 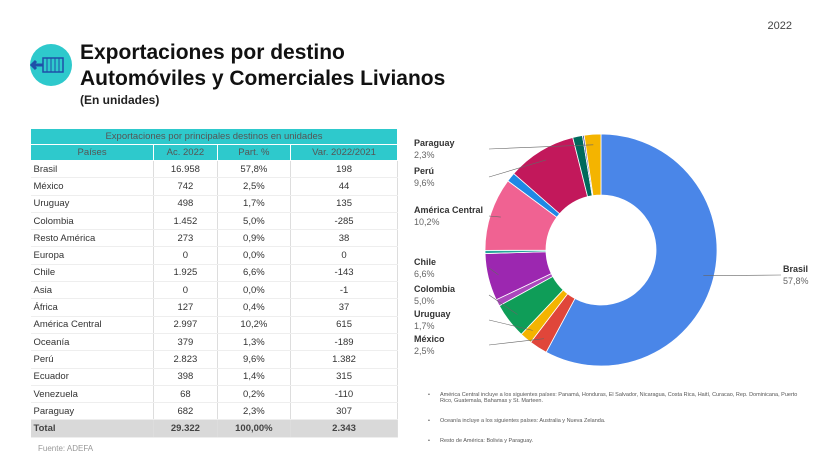 What do you see at coordinates (592, 165) in the screenshot?
I see `slice-paraguay` at bounding box center [592, 165].